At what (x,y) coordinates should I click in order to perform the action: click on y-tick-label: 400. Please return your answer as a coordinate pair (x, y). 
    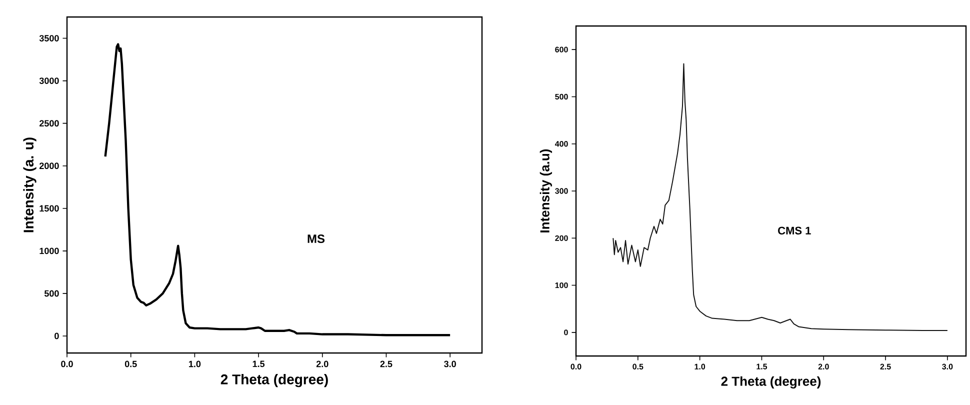
    Looking at the image, I should click on (561, 144).